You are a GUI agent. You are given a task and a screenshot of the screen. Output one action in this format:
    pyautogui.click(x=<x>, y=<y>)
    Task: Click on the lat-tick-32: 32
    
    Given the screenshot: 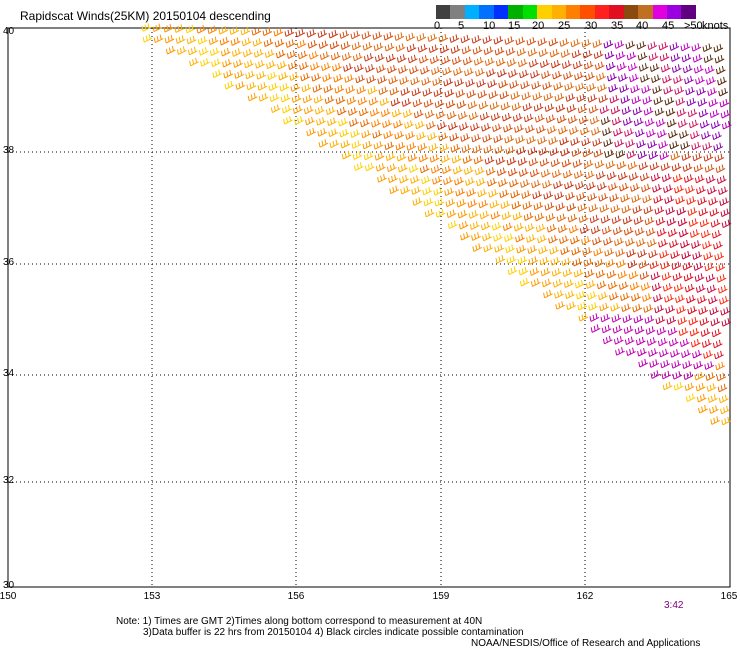 What is the action you would take?
    pyautogui.click(x=9, y=480)
    